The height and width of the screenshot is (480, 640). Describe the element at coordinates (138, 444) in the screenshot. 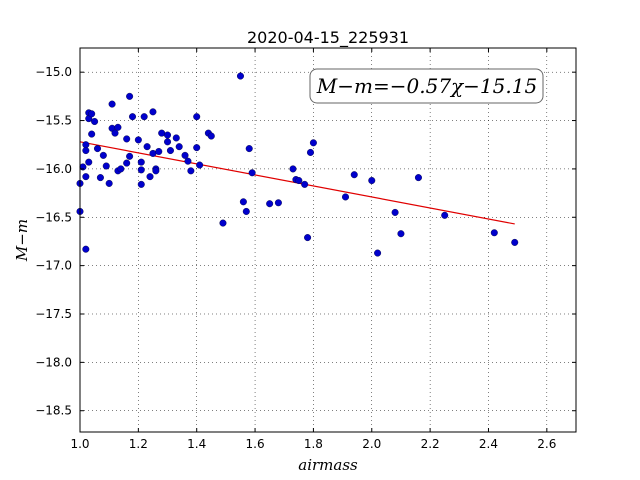

I see `x-tick-label: 1.2` at that location.